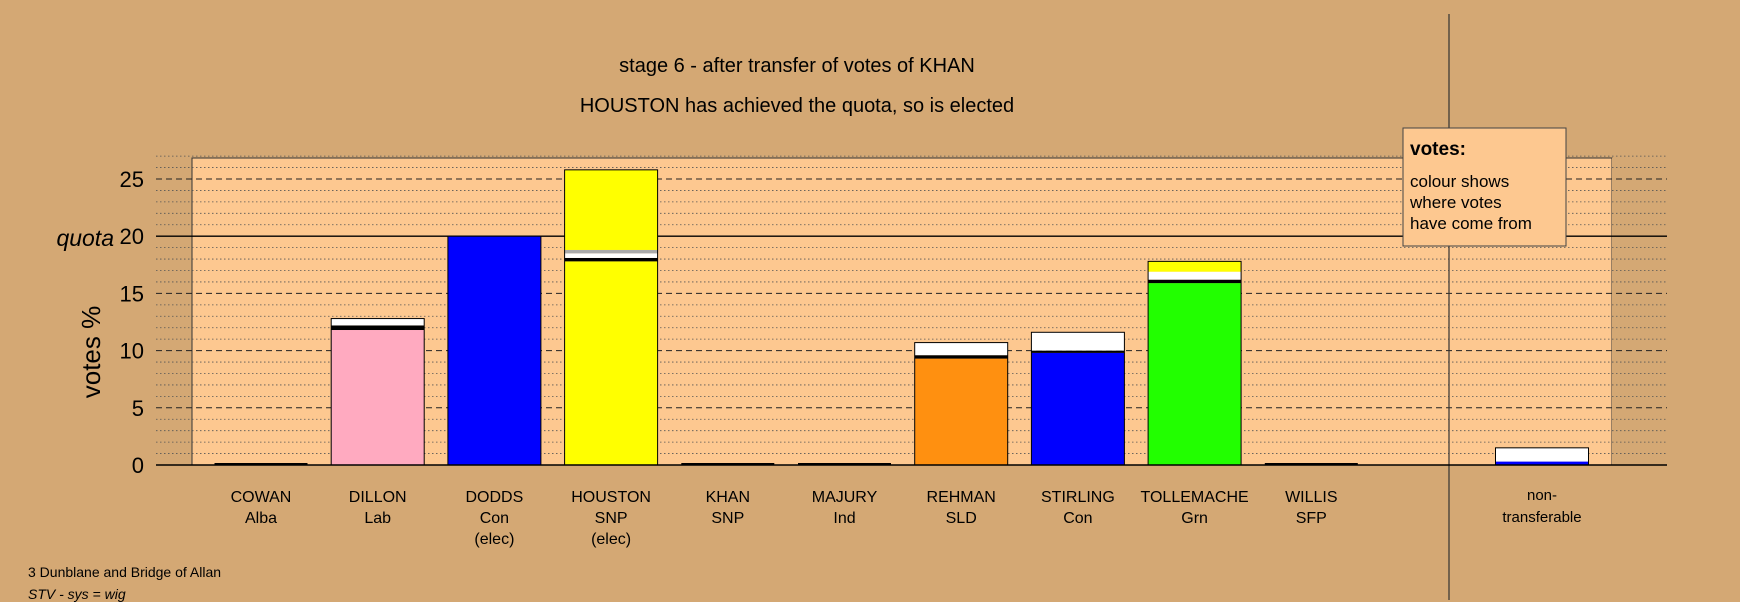 Image resolution: width=1740 pixels, height=602 pixels. I want to click on candidate-name-label: KHAN, so click(728, 497).